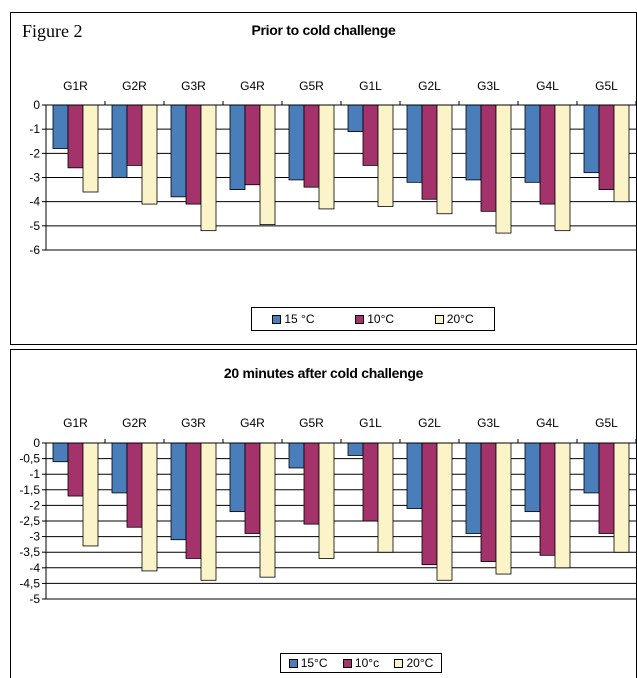 The width and height of the screenshot is (637, 678). I want to click on chart-title: Prior to cold challenge, so click(323, 30).